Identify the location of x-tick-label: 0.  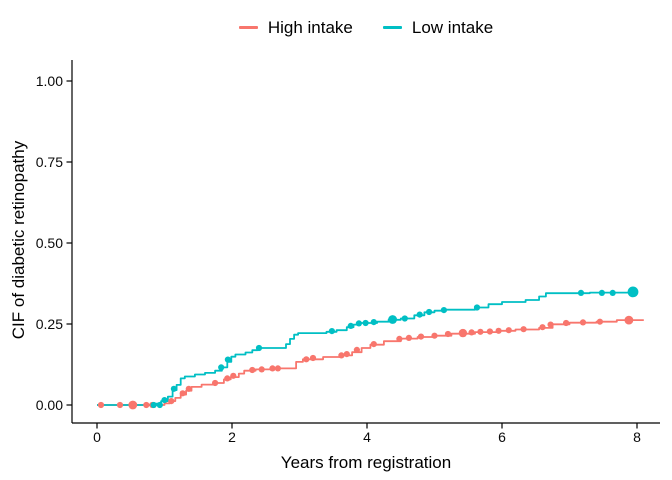
(97, 437).